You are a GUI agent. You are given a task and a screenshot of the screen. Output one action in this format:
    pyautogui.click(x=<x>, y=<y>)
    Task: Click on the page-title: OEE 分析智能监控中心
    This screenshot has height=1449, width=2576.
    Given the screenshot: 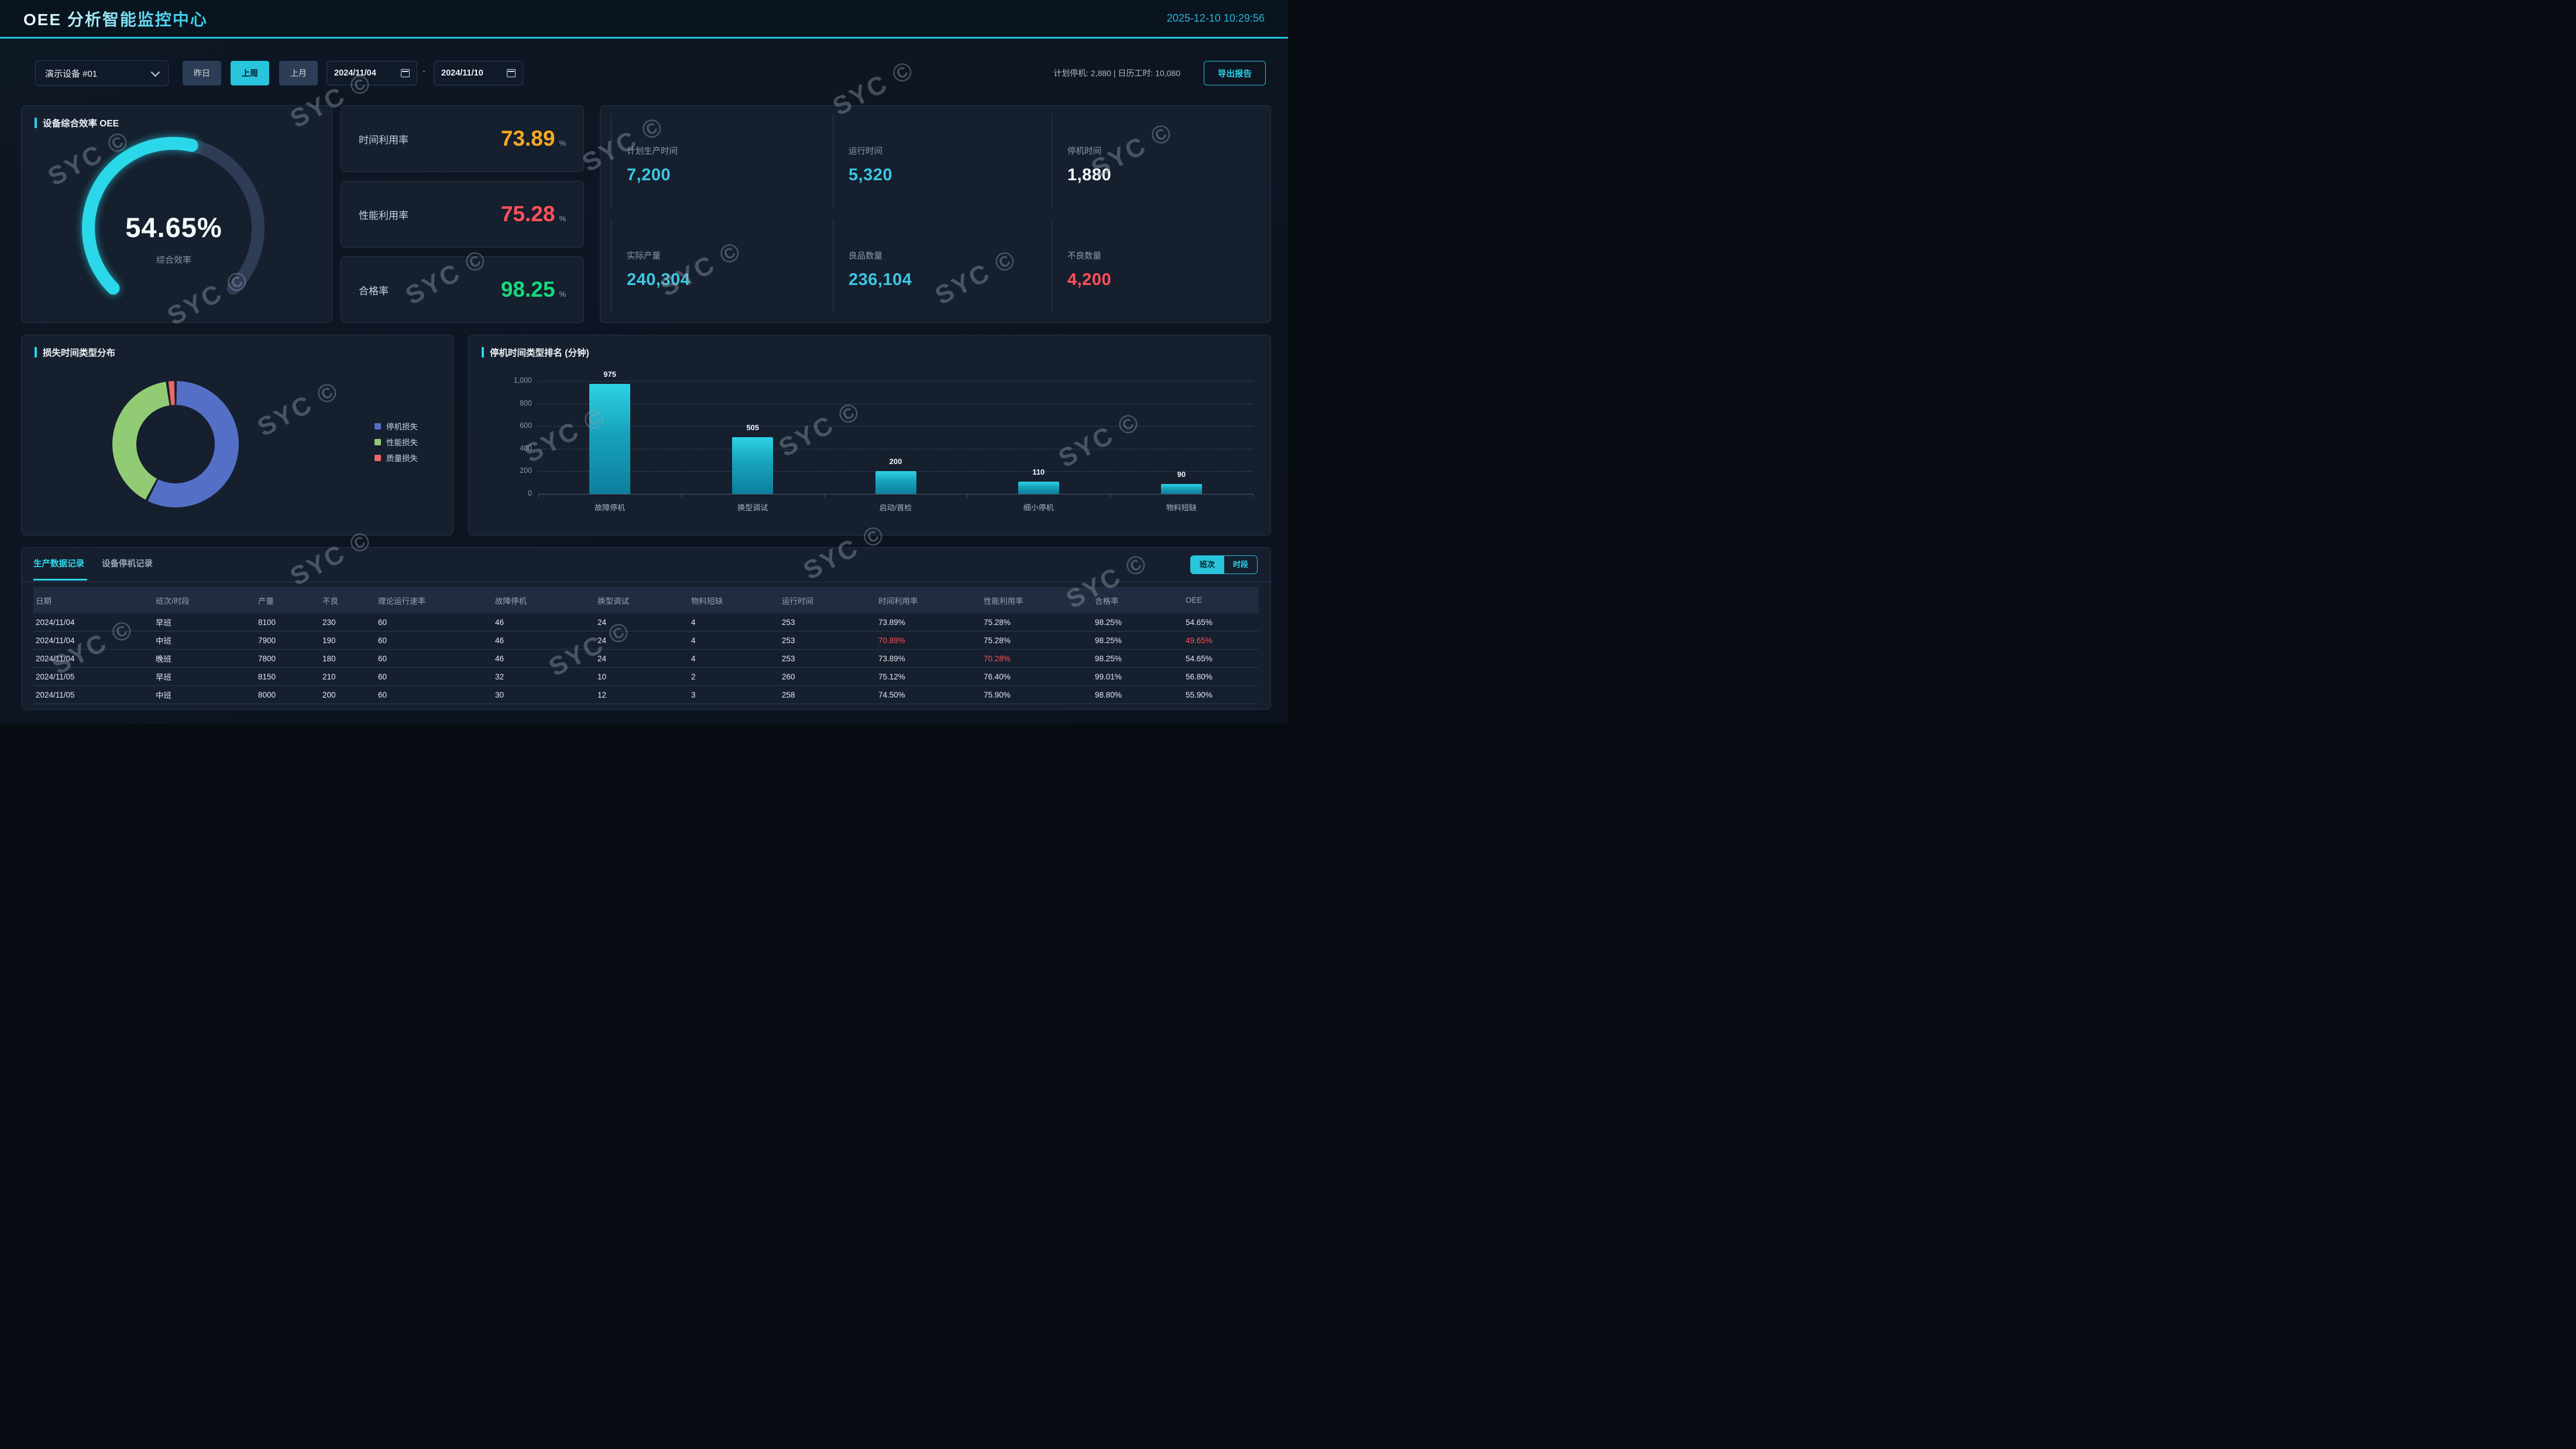 What is the action you would take?
    pyautogui.click(x=116, y=18)
    